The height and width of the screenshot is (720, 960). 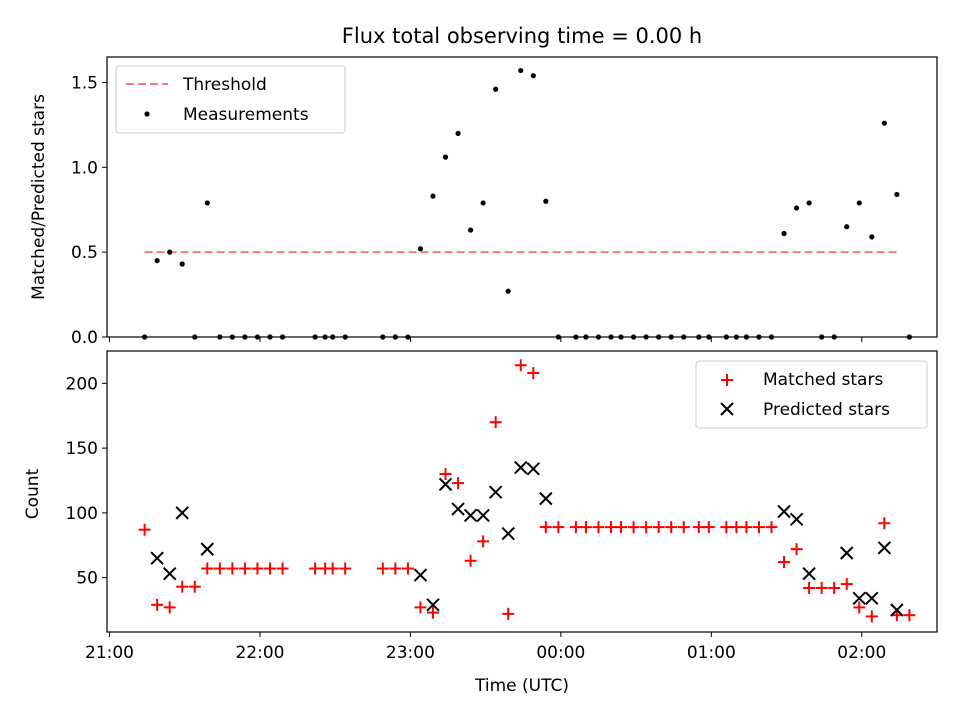 I want to click on bottom-x-axis: 21:00 22:00 23:00 00:00 01:00 02:00, so click(x=485, y=647).